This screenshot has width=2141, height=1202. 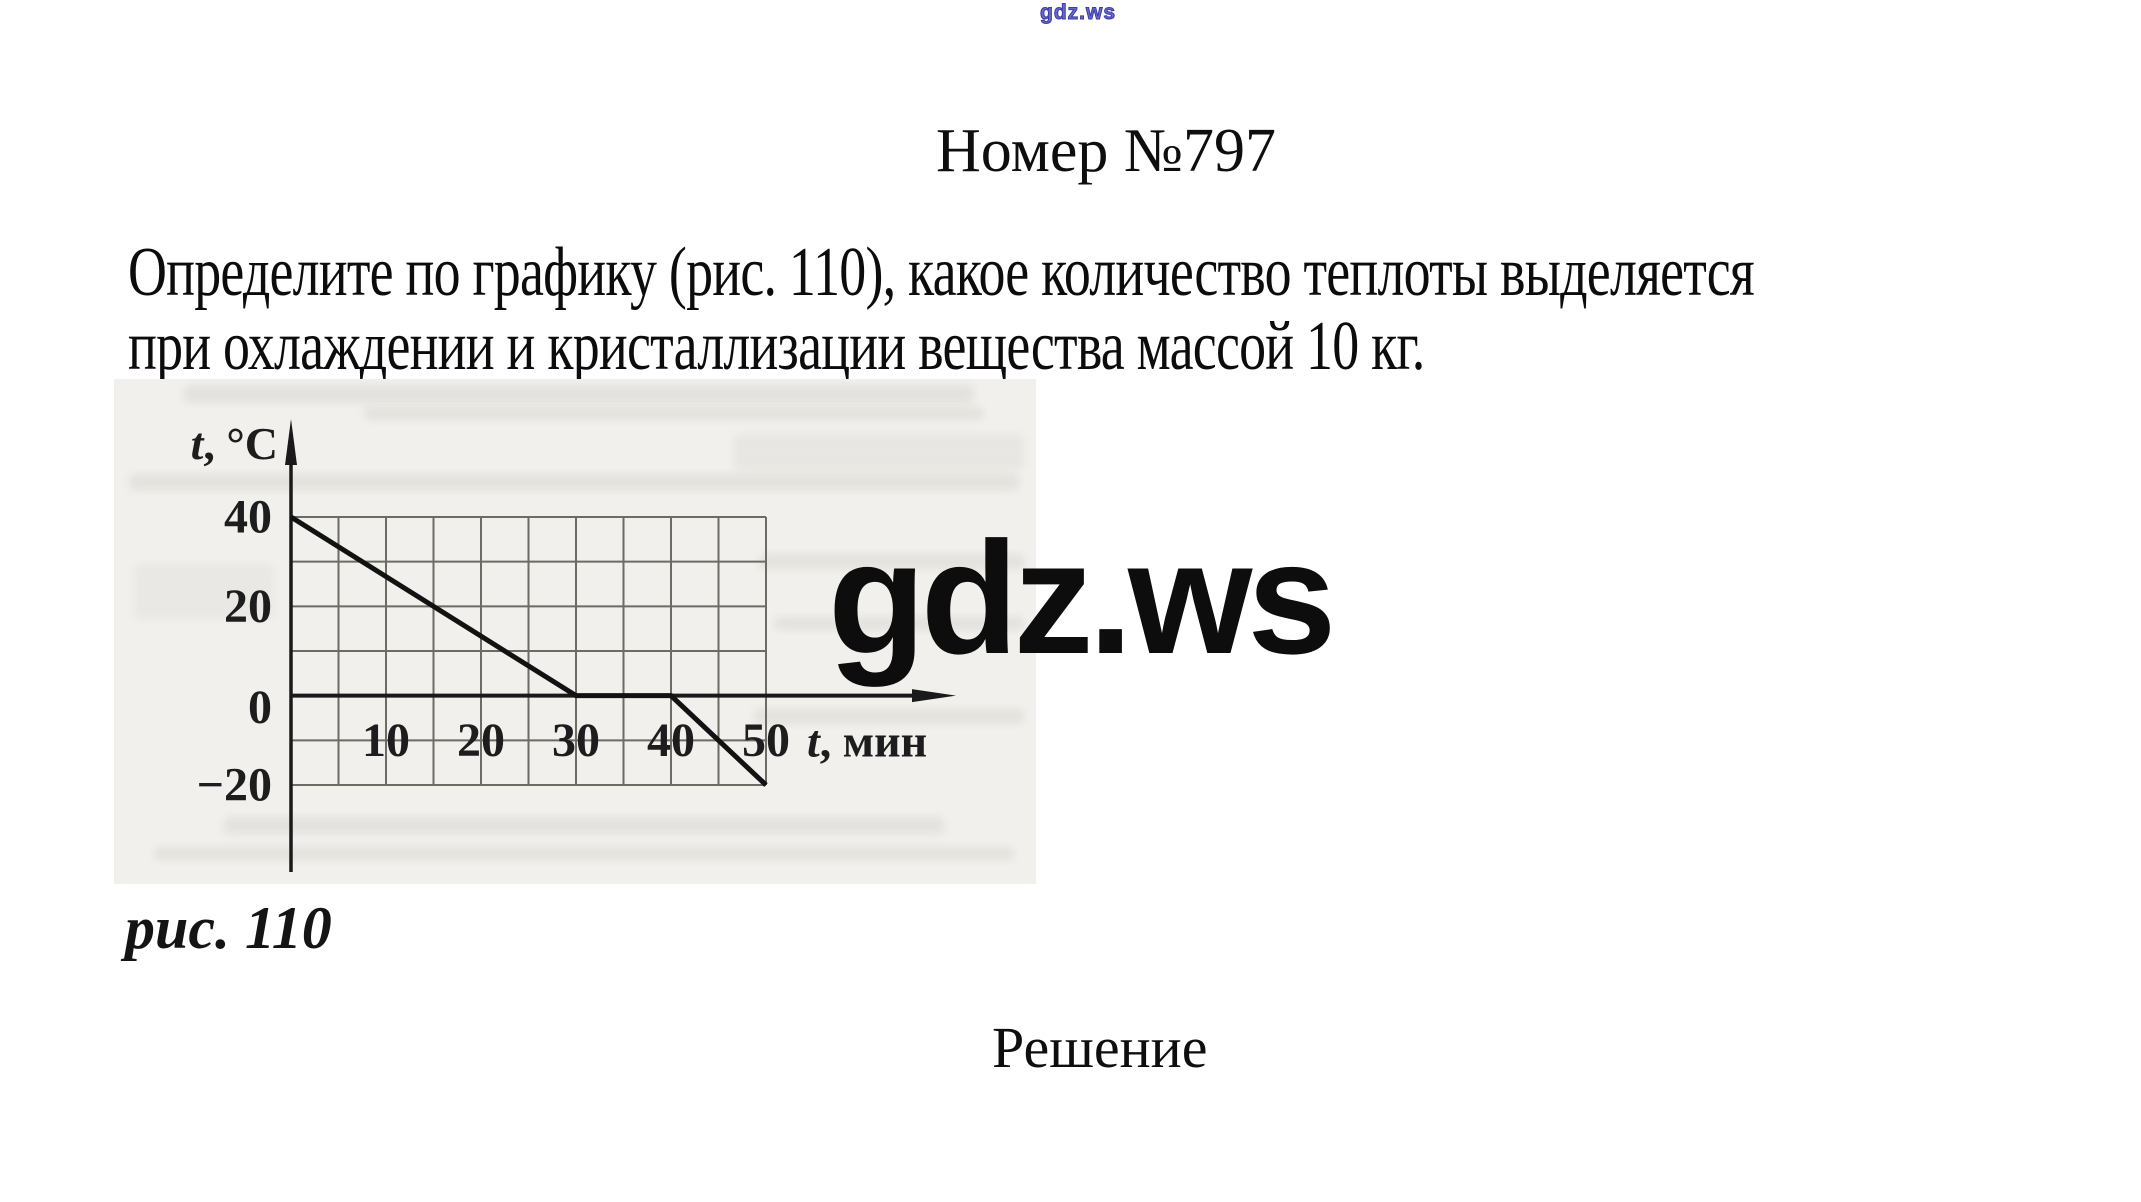 I want to click on y-axis-label: t, °C, so click(x=234, y=443).